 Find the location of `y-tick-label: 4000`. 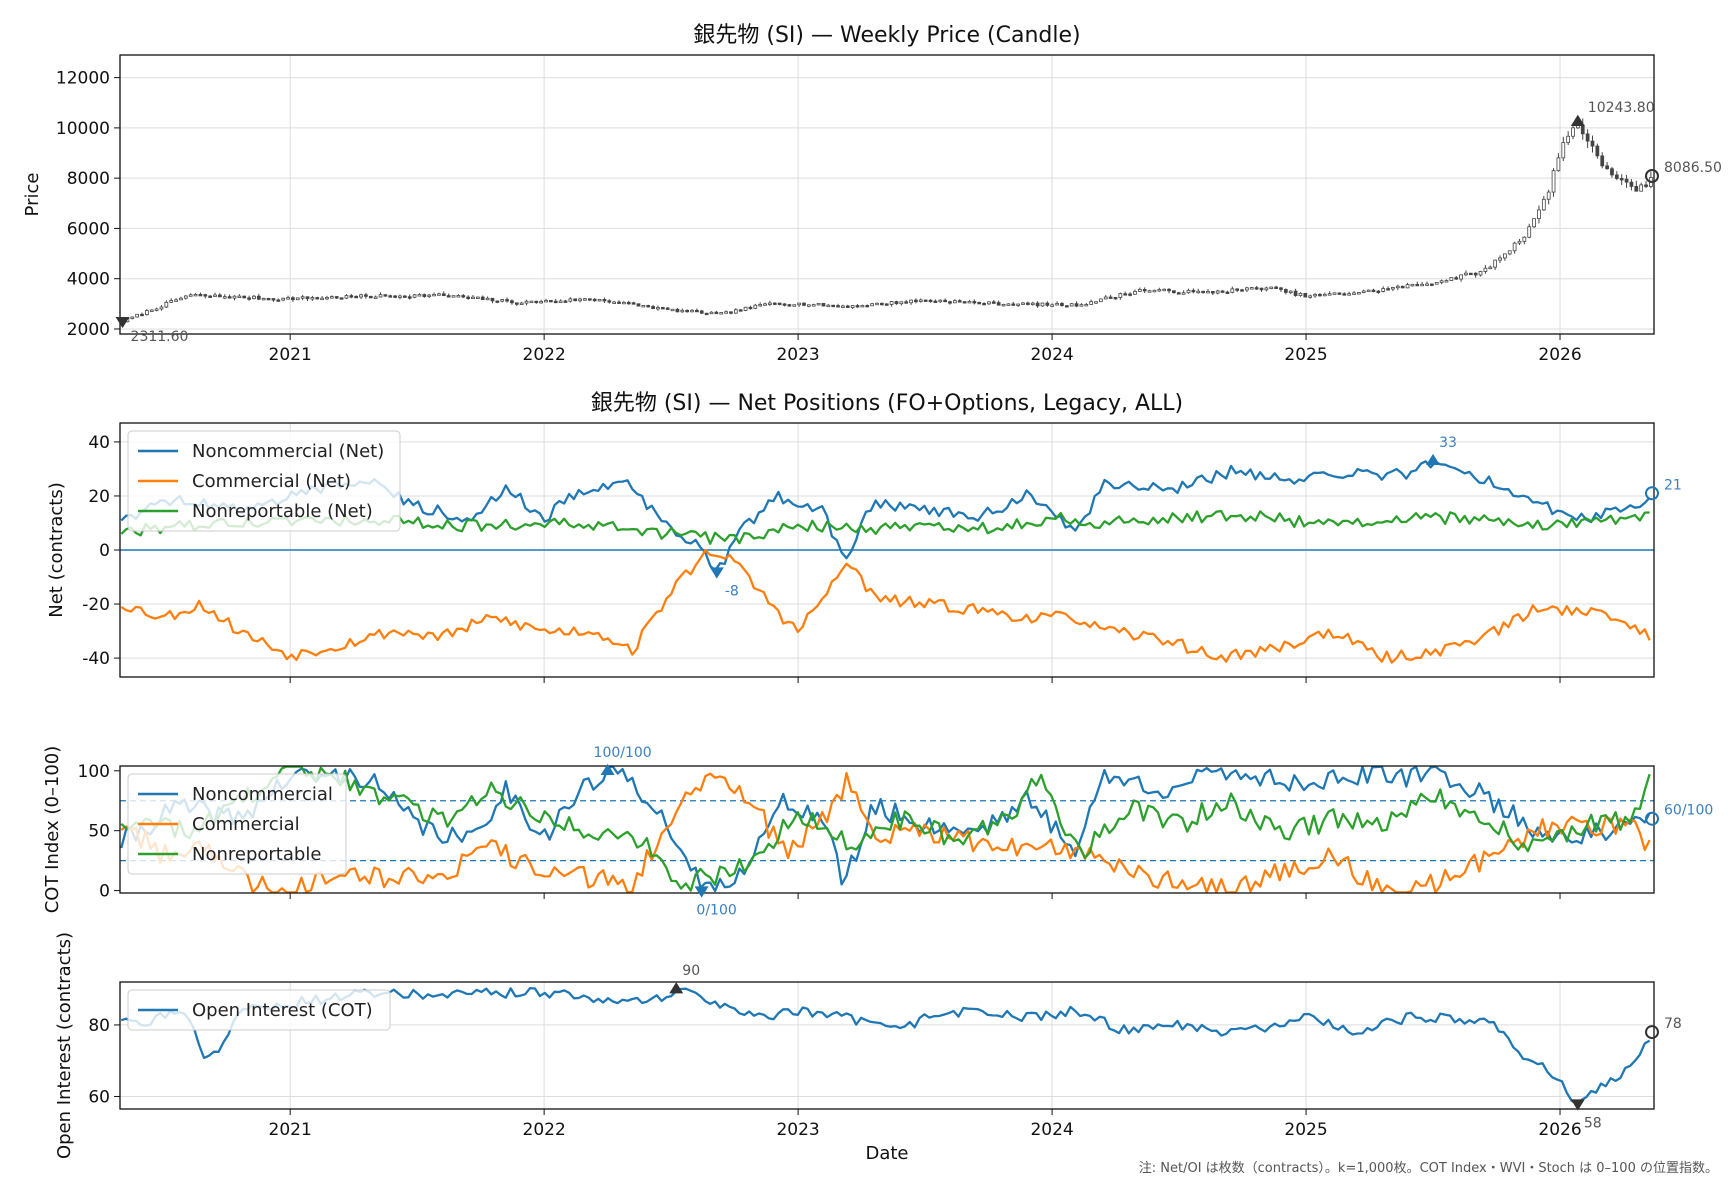

y-tick-label: 4000 is located at coordinates (88, 280).